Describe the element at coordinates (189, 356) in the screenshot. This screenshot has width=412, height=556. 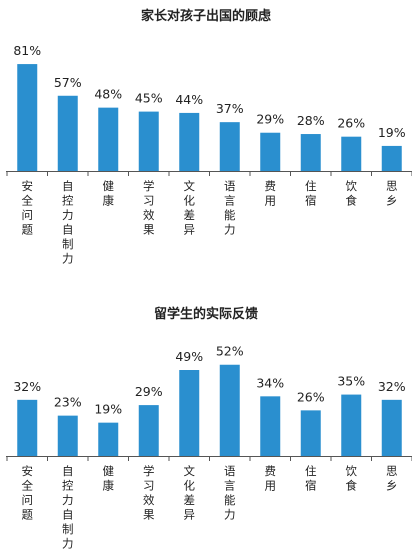
I see `data-label: 49%` at that location.